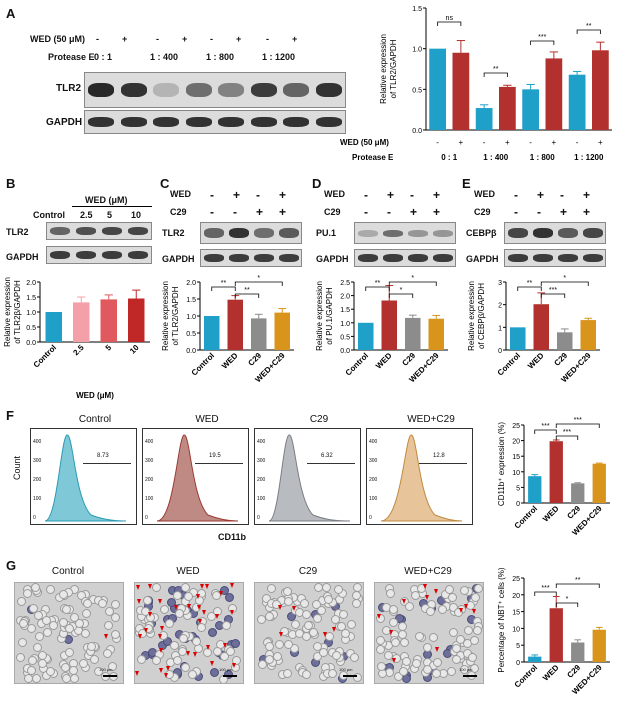 Image resolution: width=619 pixels, height=722 pixels. Describe the element at coordinates (500, 283) in the screenshot. I see `y-tick-label: 3` at that location.